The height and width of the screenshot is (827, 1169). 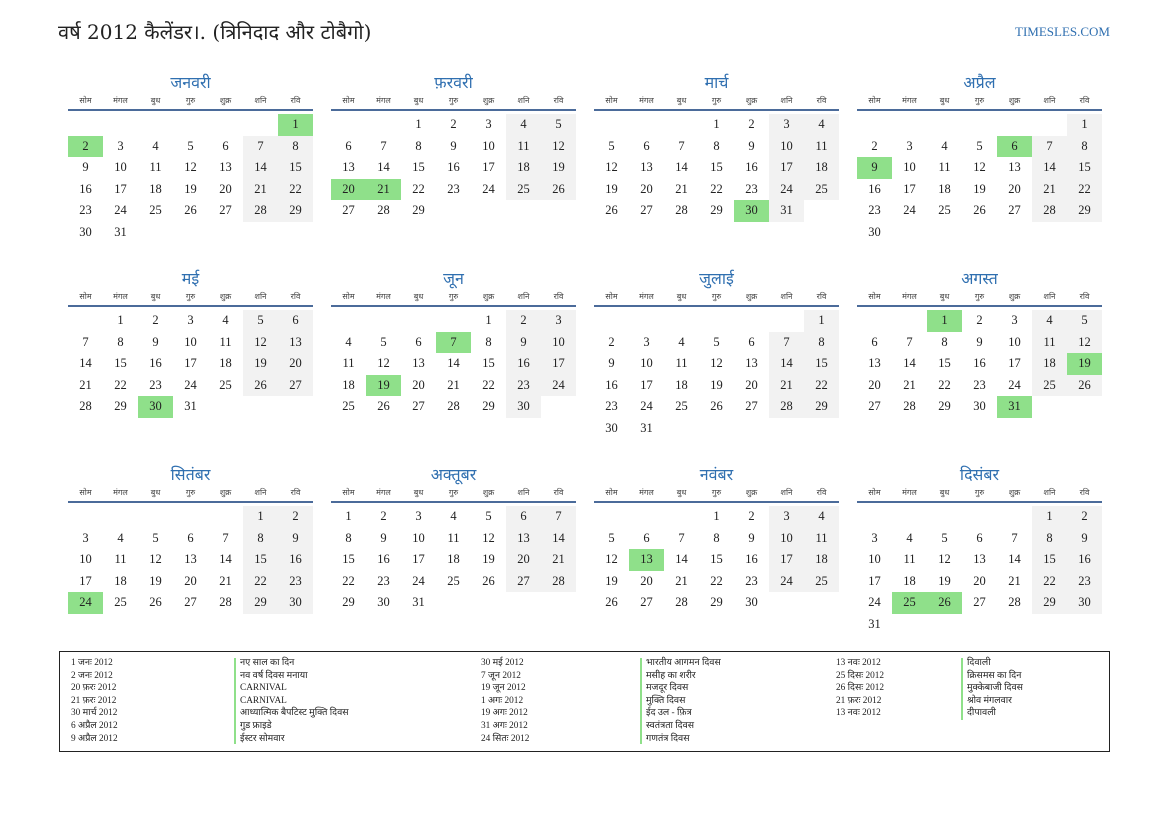 I want to click on holiday-day-cell: 19, so click(x=383, y=385).